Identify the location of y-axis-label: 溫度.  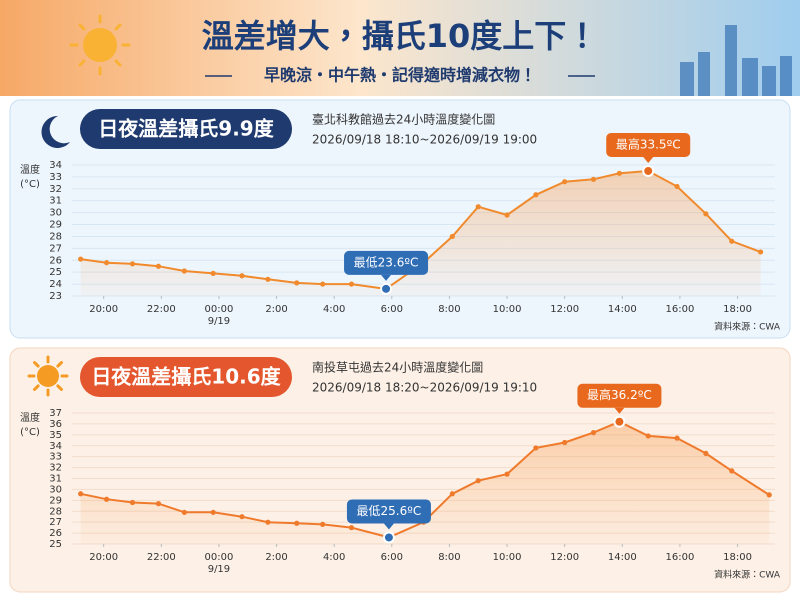
(30, 169).